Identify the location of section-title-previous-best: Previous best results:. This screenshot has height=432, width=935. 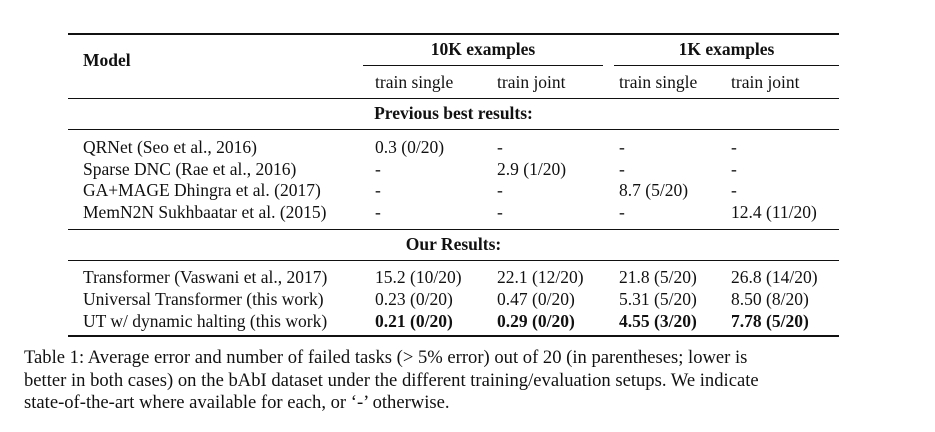
(453, 113).